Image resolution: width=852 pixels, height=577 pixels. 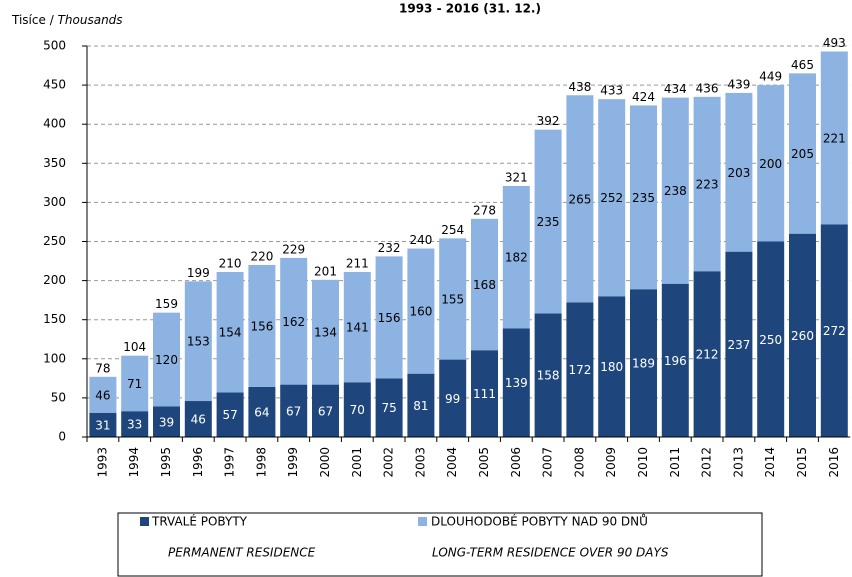 I want to click on value-label: 153, so click(x=198, y=342).